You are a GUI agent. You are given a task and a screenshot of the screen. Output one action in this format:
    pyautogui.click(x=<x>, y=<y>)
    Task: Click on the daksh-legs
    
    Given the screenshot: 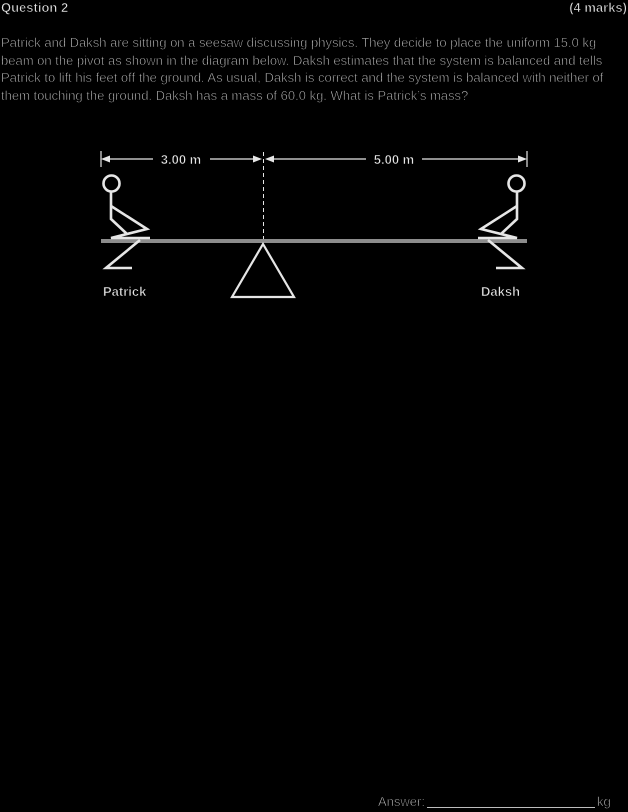 What is the action you would take?
    pyautogui.click(x=497, y=222)
    